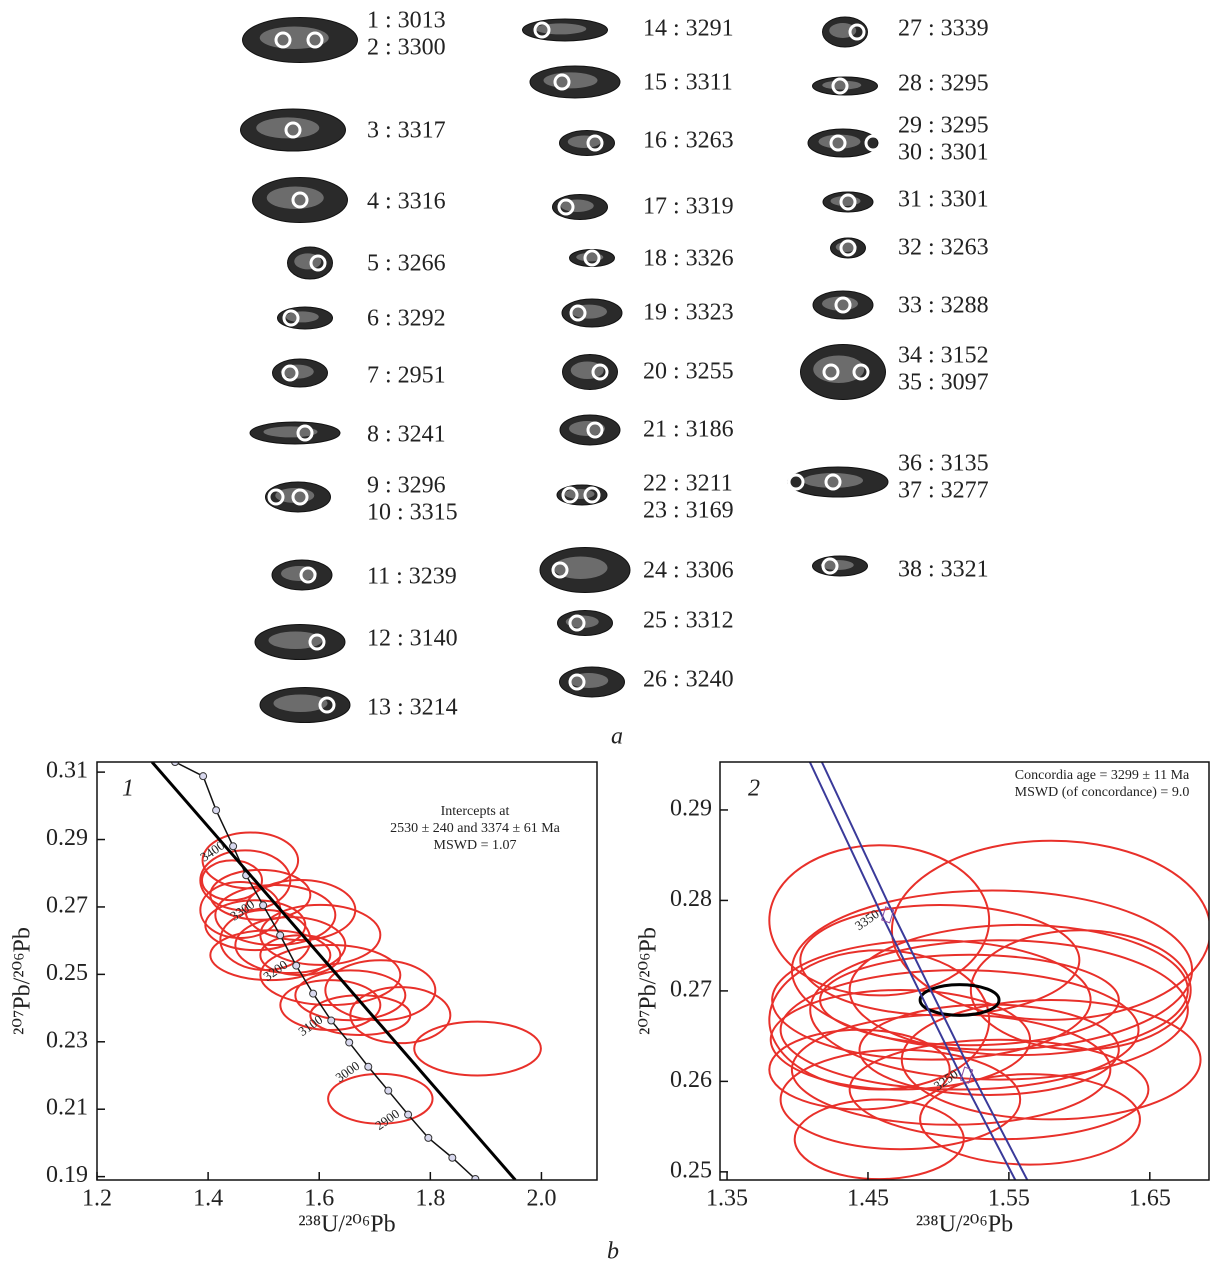 The width and height of the screenshot is (1210, 1267). I want to click on y-tick-label: 0.29, so click(67, 838).